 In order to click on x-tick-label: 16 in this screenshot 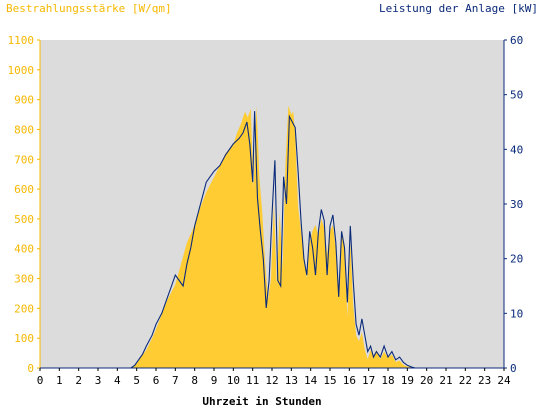, I will do `click(349, 380)`.